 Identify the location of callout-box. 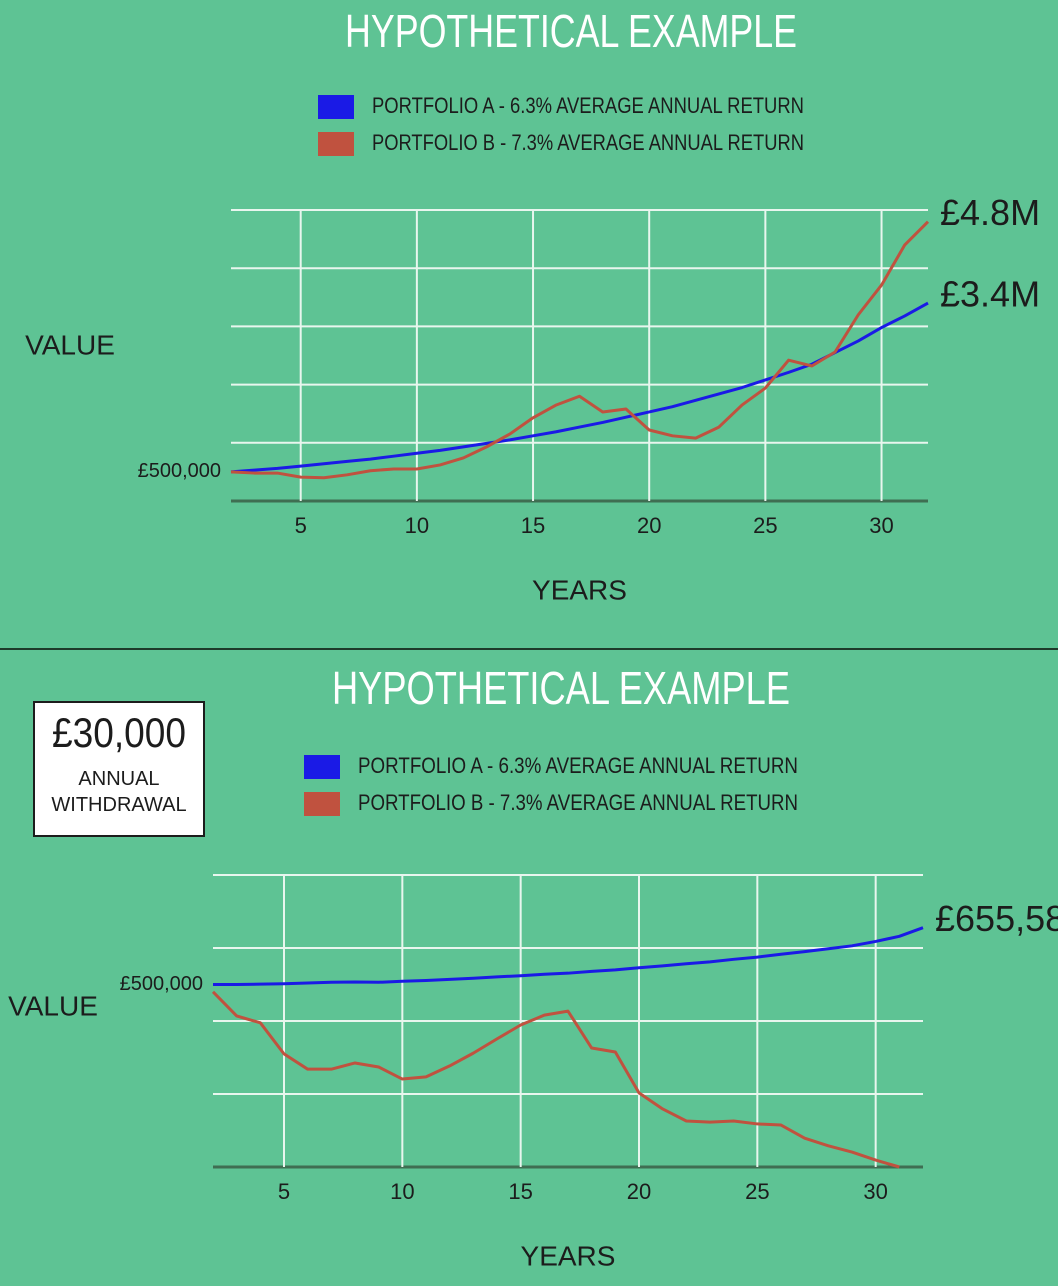
(119, 769).